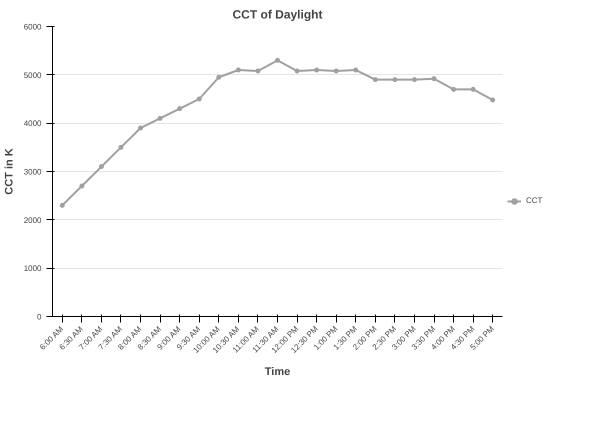 The height and width of the screenshot is (440, 597). What do you see at coordinates (277, 372) in the screenshot?
I see `x-axis-title: Time` at bounding box center [277, 372].